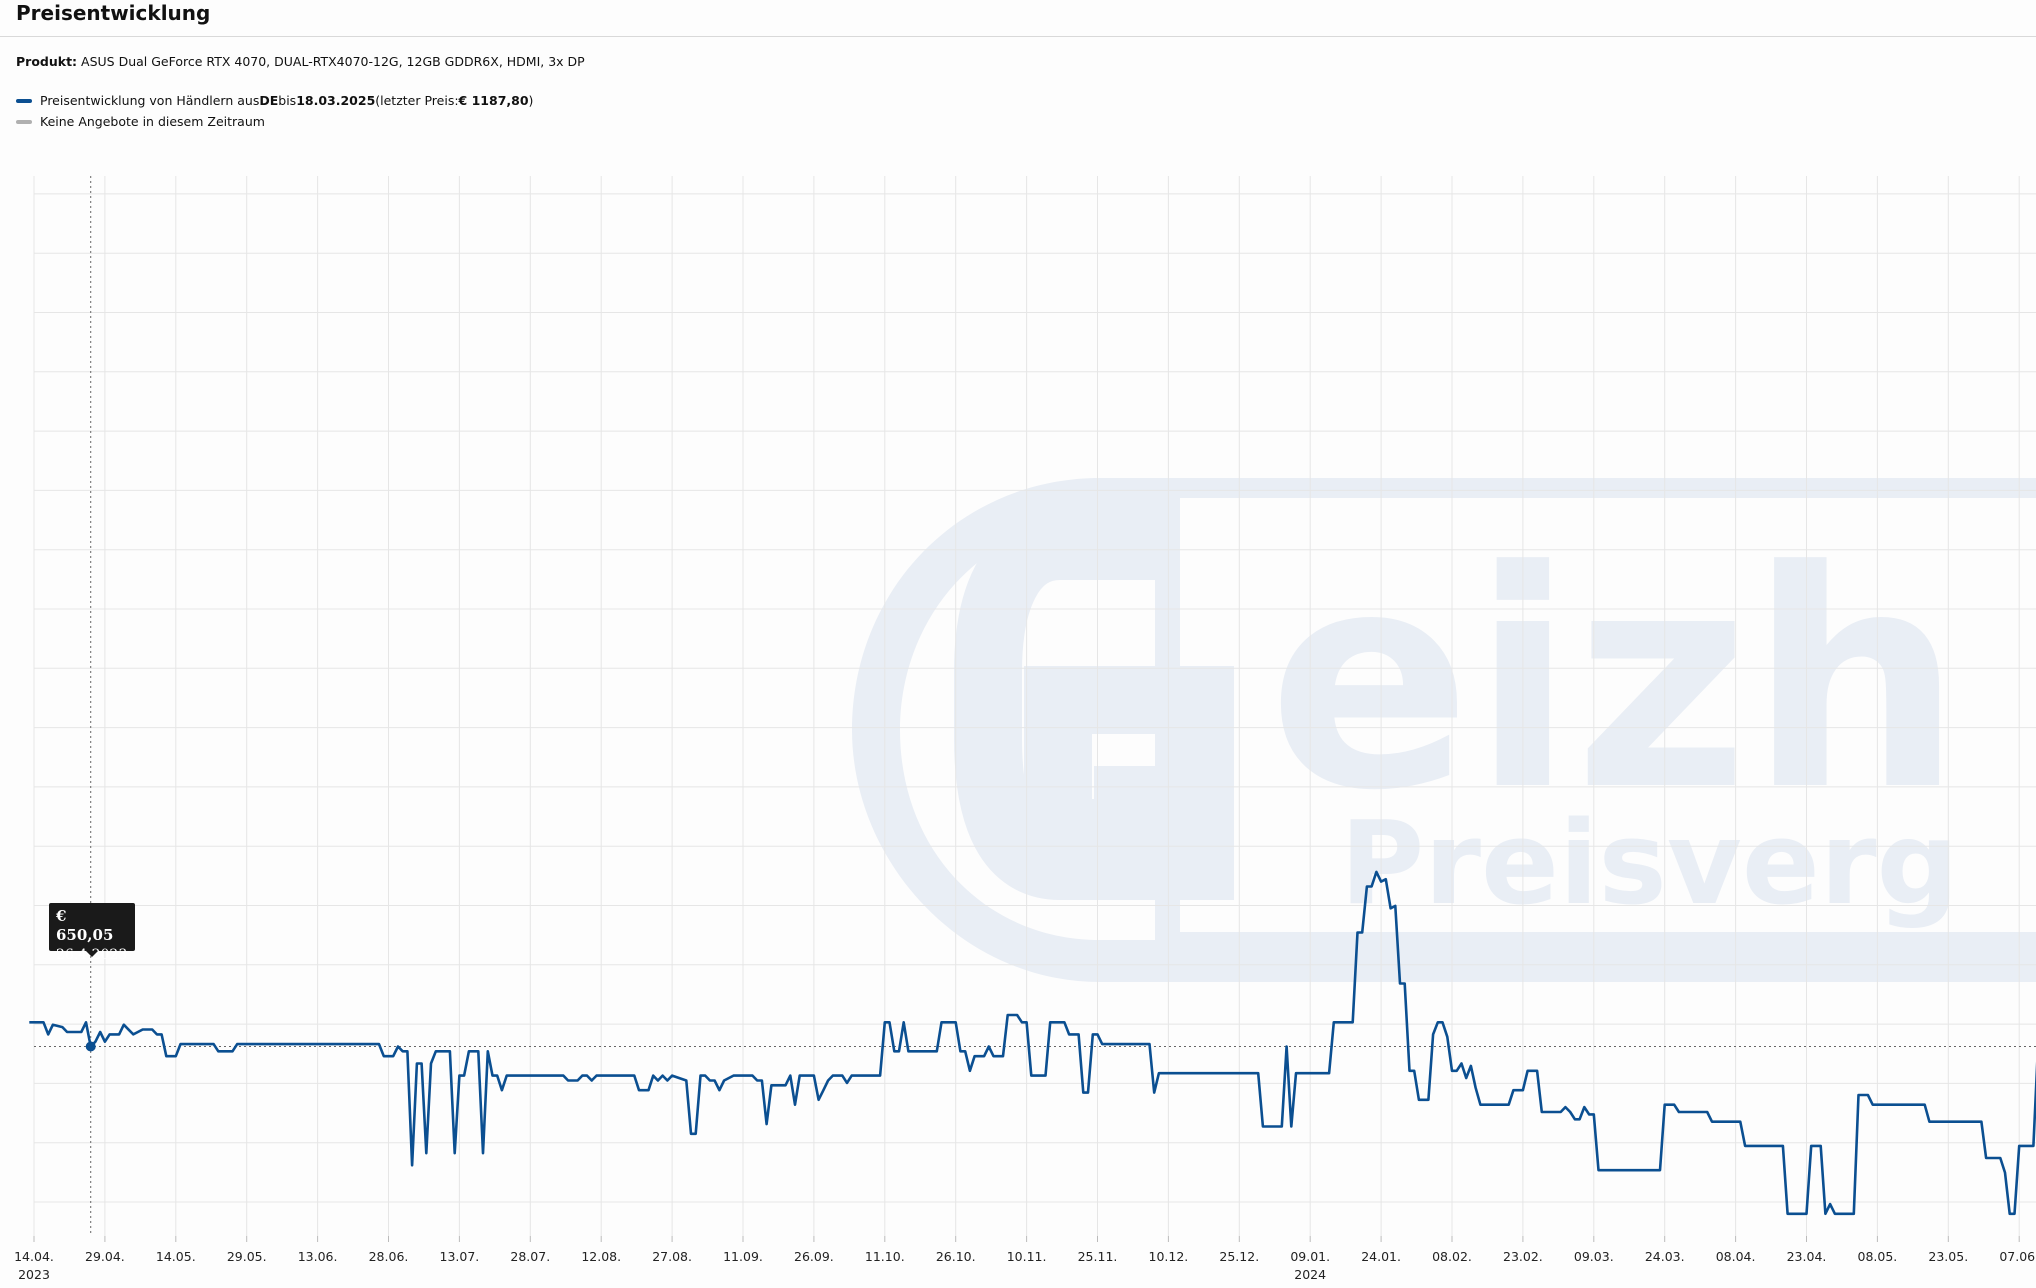 The image size is (2036, 1288). What do you see at coordinates (1310, 1274) in the screenshot?
I see `year-label: 2024` at bounding box center [1310, 1274].